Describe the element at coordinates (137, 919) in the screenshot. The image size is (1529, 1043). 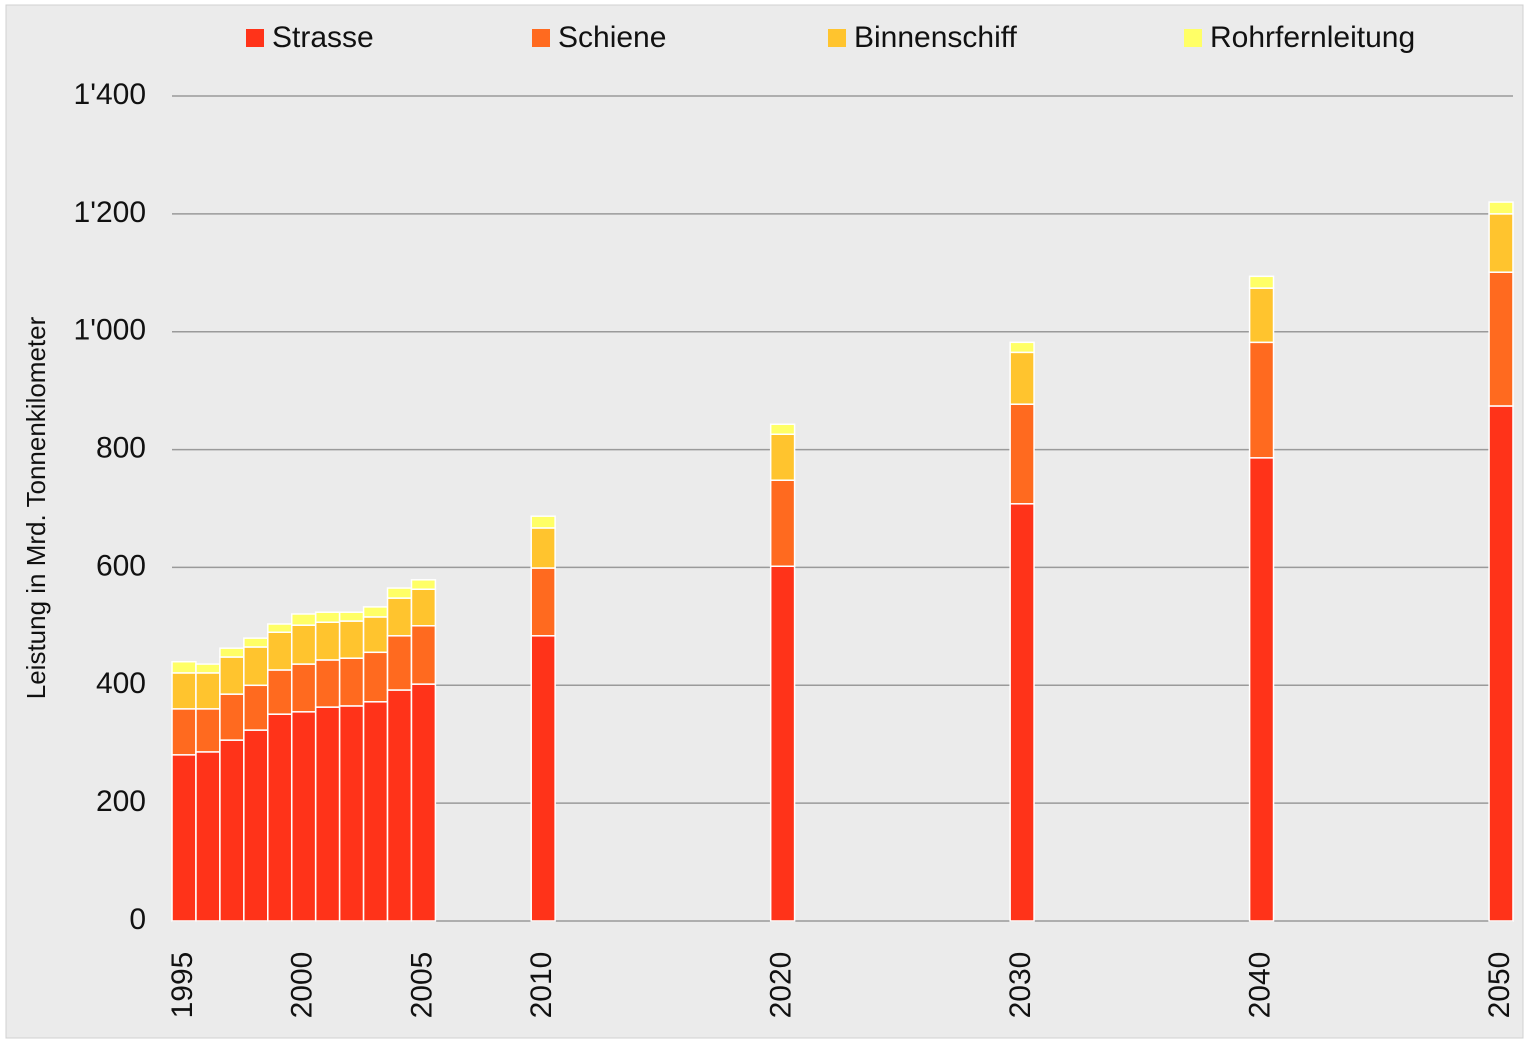
I see `y-tick-label: 0` at that location.